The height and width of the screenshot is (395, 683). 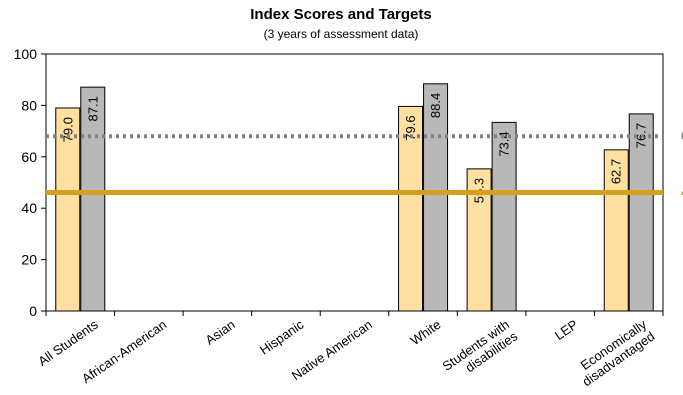 I want to click on bar-value-label: 62.7, so click(x=616, y=171).